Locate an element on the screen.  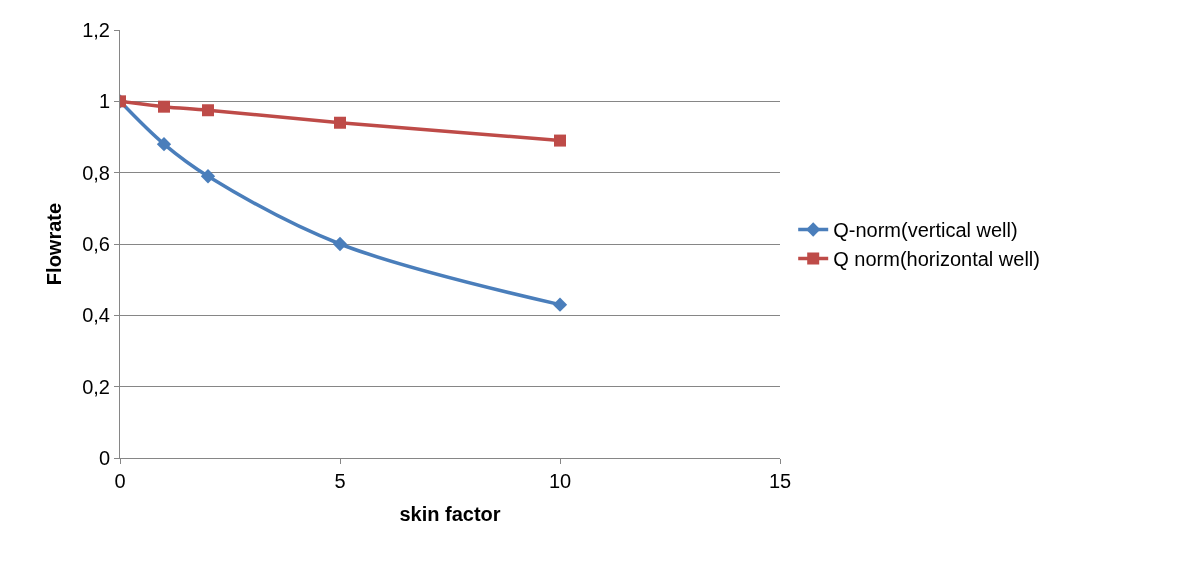
y-axis-title: Flowrate is located at coordinates (53, 244).